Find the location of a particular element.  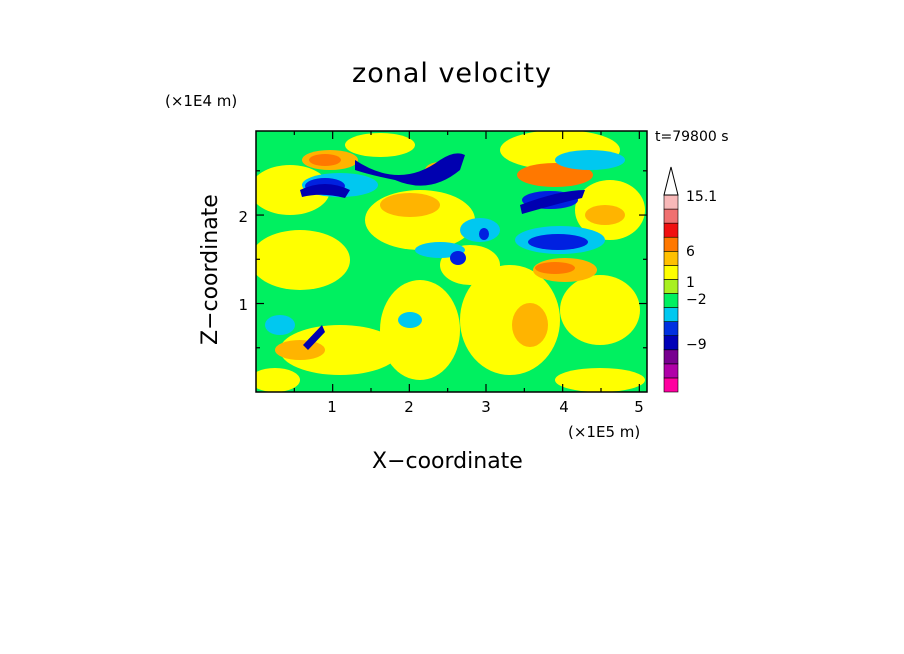

x-axis-unit: (×1E5 m) is located at coordinates (604, 432).